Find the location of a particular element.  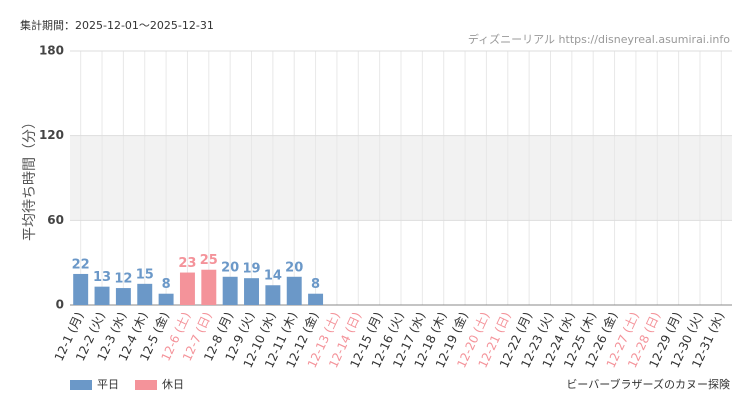

data-label: 14 is located at coordinates (273, 276).